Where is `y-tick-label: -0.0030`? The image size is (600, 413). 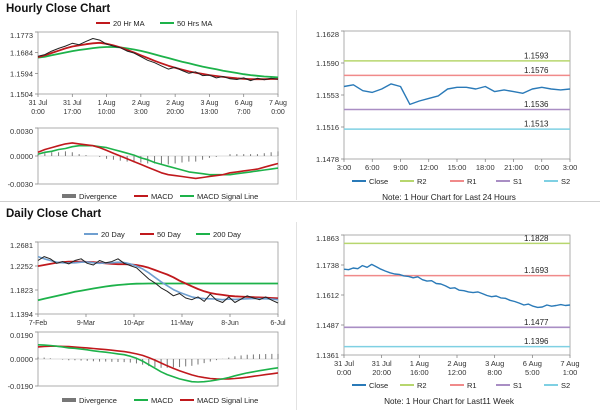
y-tick-label: -0.0030 is located at coordinates (20, 184).